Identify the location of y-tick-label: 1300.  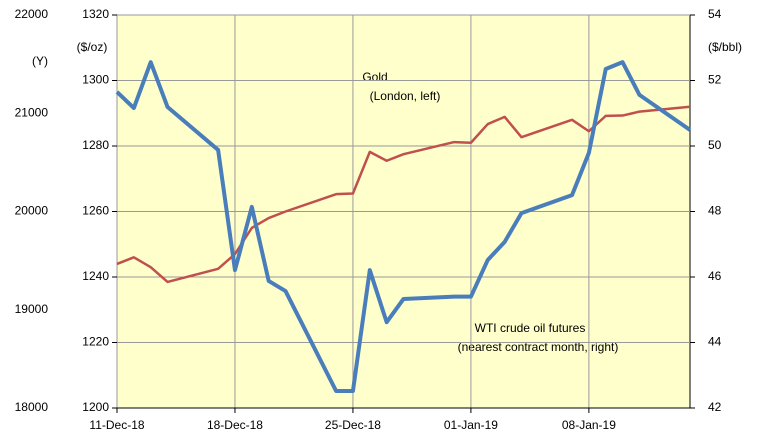
(95, 80).